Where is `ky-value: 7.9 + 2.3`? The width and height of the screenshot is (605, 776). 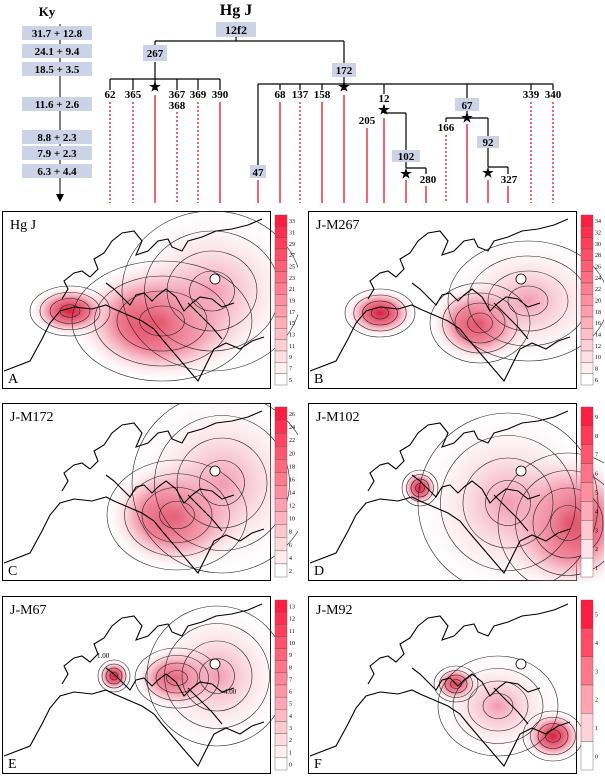 ky-value: 7.9 + 2.3 is located at coordinates (57, 154).